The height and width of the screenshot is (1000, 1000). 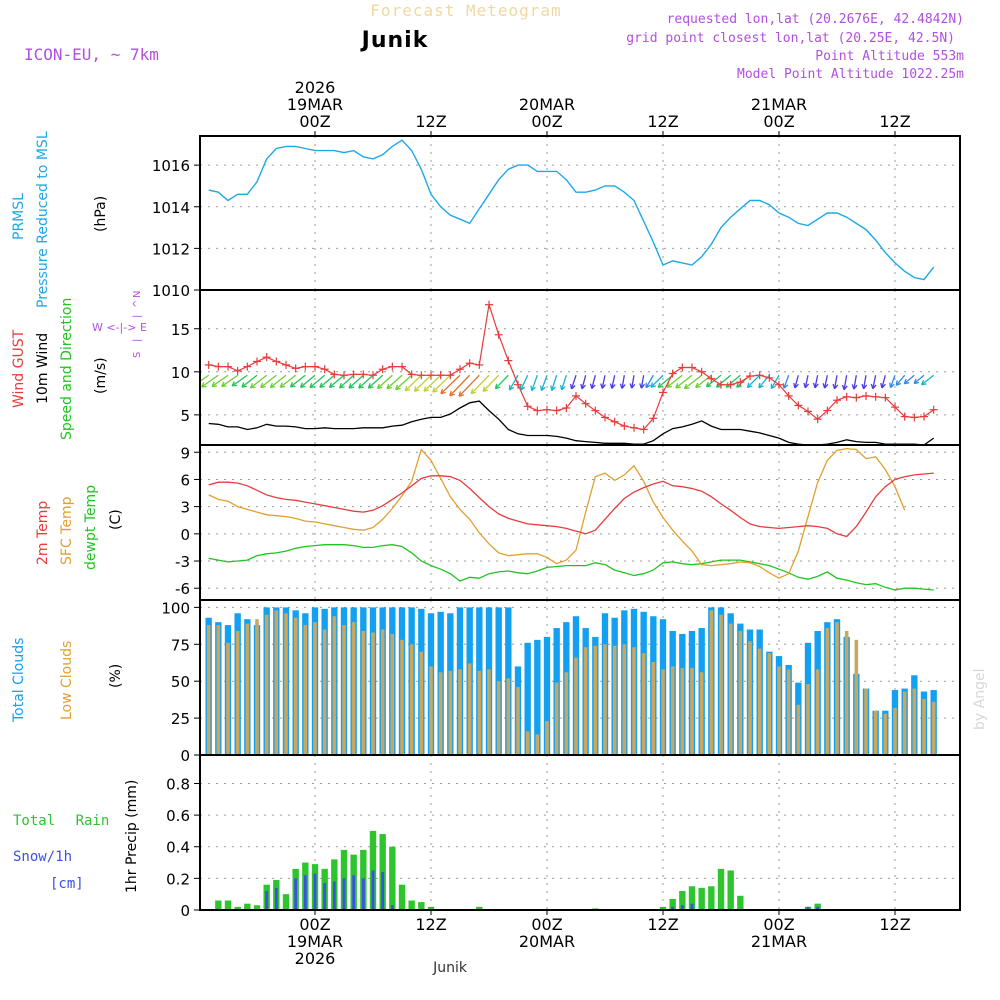 What do you see at coordinates (565, 367) in the screenshot?
I see `wind-panel: 5 10 15` at bounding box center [565, 367].